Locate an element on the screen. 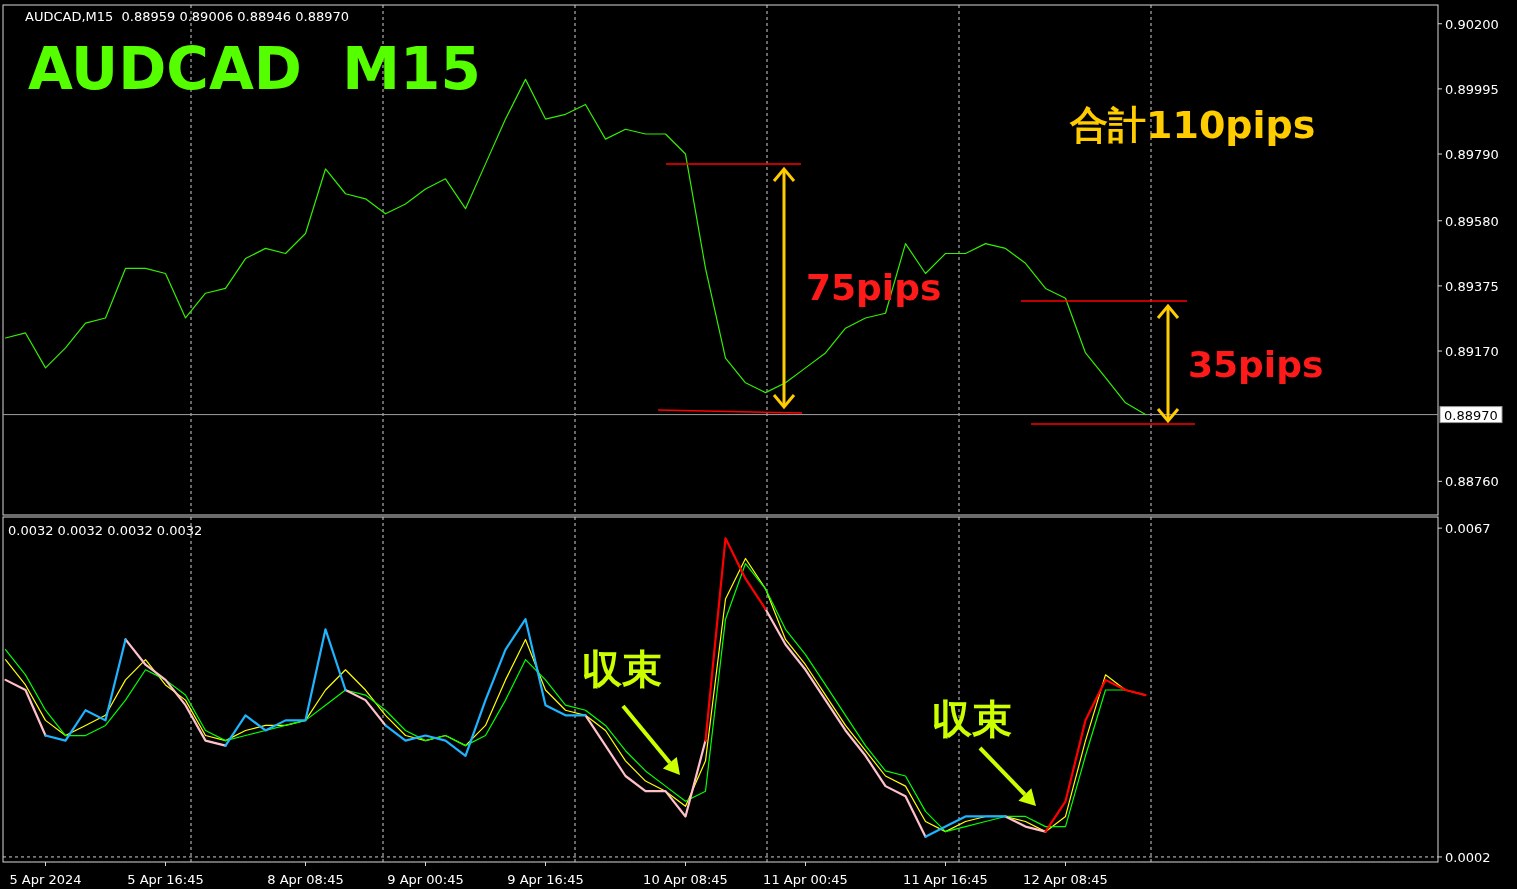 This screenshot has width=1517, height=889. y-tick-label: 0.0067 is located at coordinates (1468, 529).